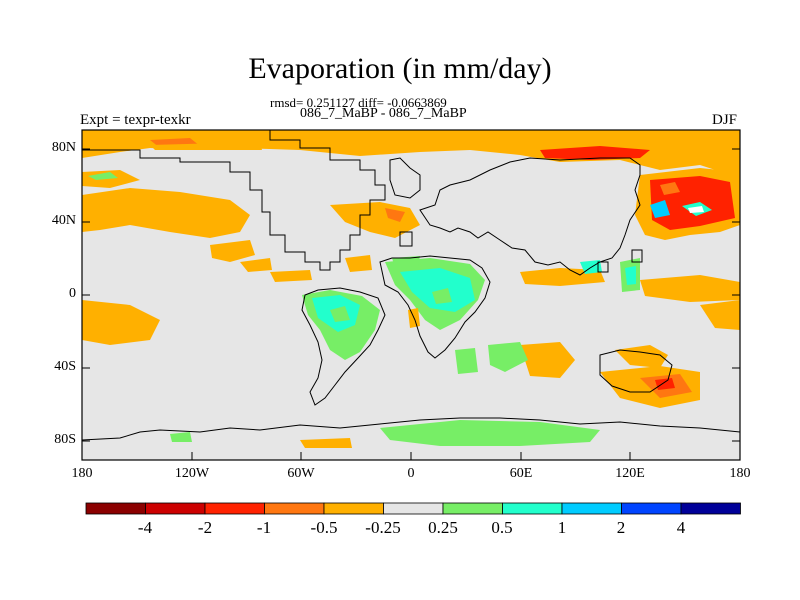 The image size is (800, 600). I want to click on y-tick-label: 40S, so click(65, 366).